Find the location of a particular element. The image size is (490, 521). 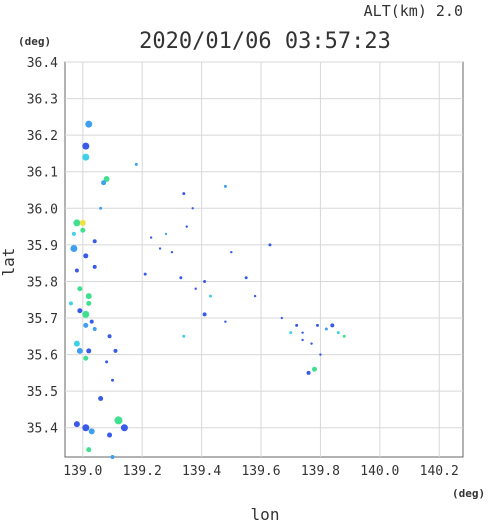

chart-title: 2020/01/06 03:57:23 is located at coordinates (265, 41).